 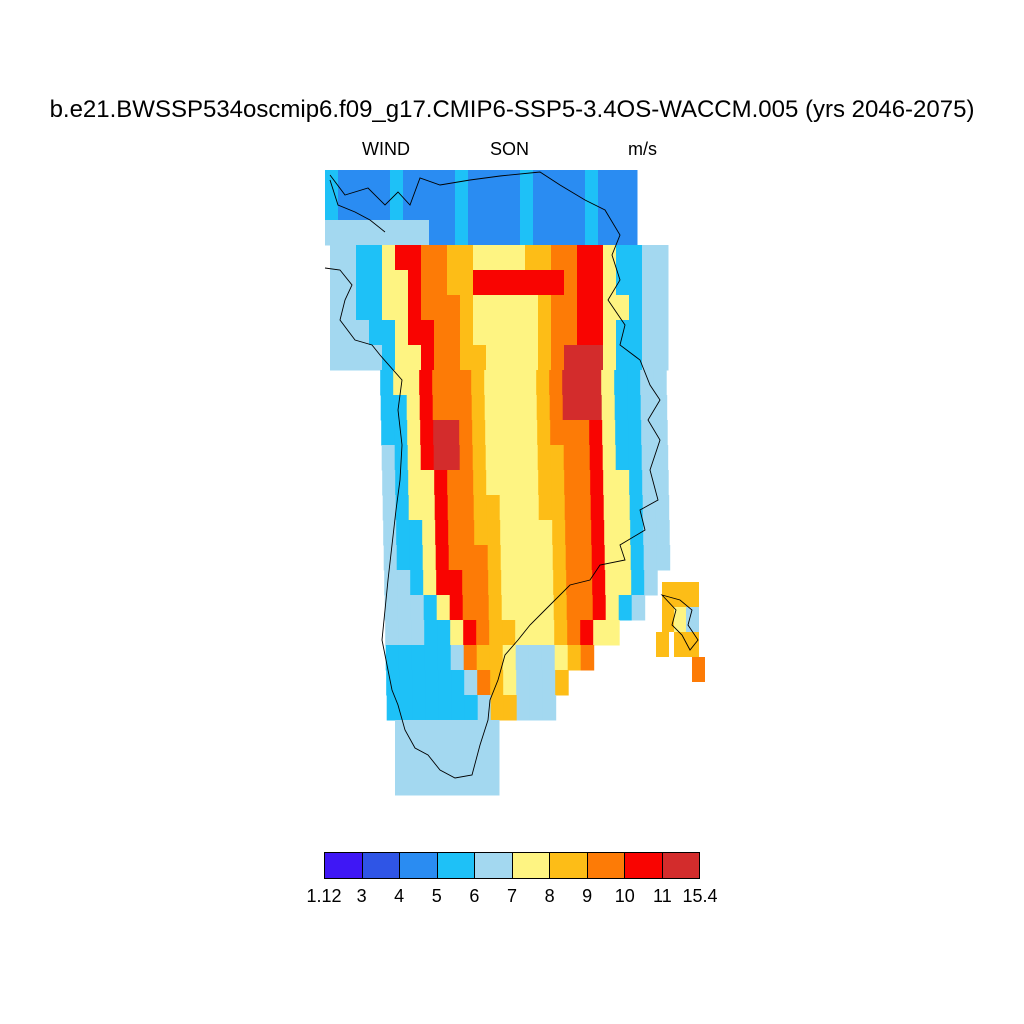 What do you see at coordinates (644, 865) in the screenshot?
I see `colorbar-swatch` at bounding box center [644, 865].